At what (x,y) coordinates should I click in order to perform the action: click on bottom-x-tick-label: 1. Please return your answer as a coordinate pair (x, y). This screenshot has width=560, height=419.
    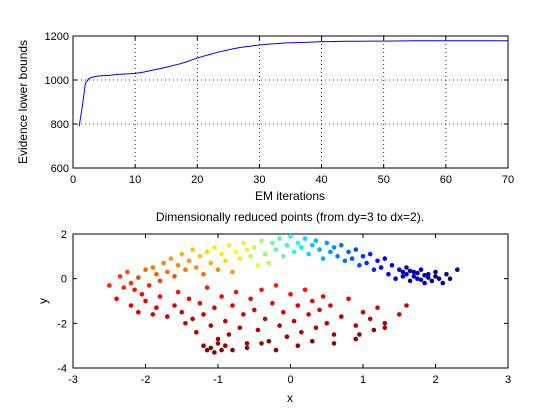
    Looking at the image, I should click on (363, 380).